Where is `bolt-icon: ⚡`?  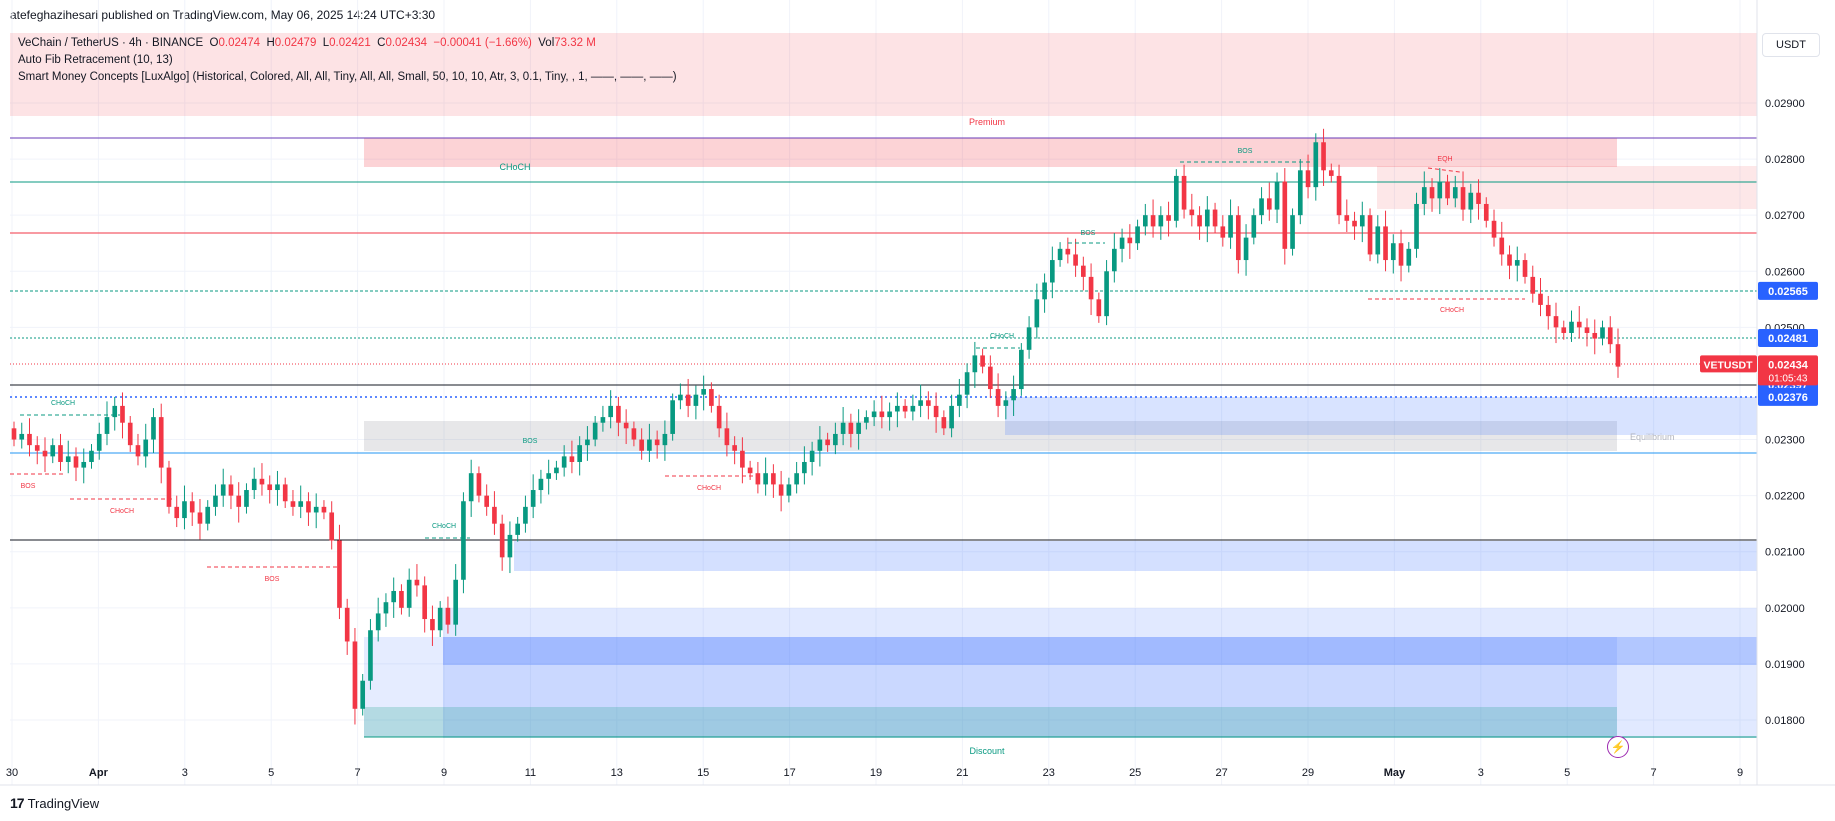 bolt-icon: ⚡ is located at coordinates (1618, 747).